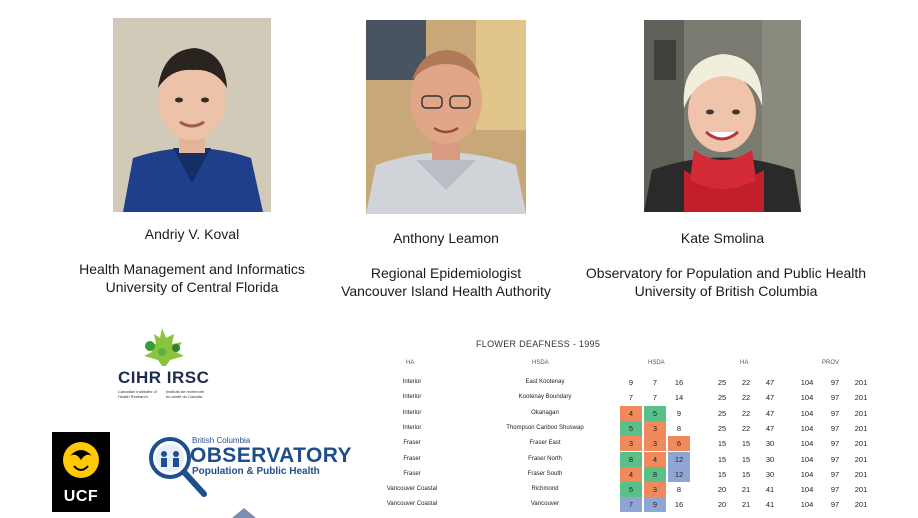 The height and width of the screenshot is (518, 918). I want to click on cell-hsda: East Kootenay, so click(545, 382).